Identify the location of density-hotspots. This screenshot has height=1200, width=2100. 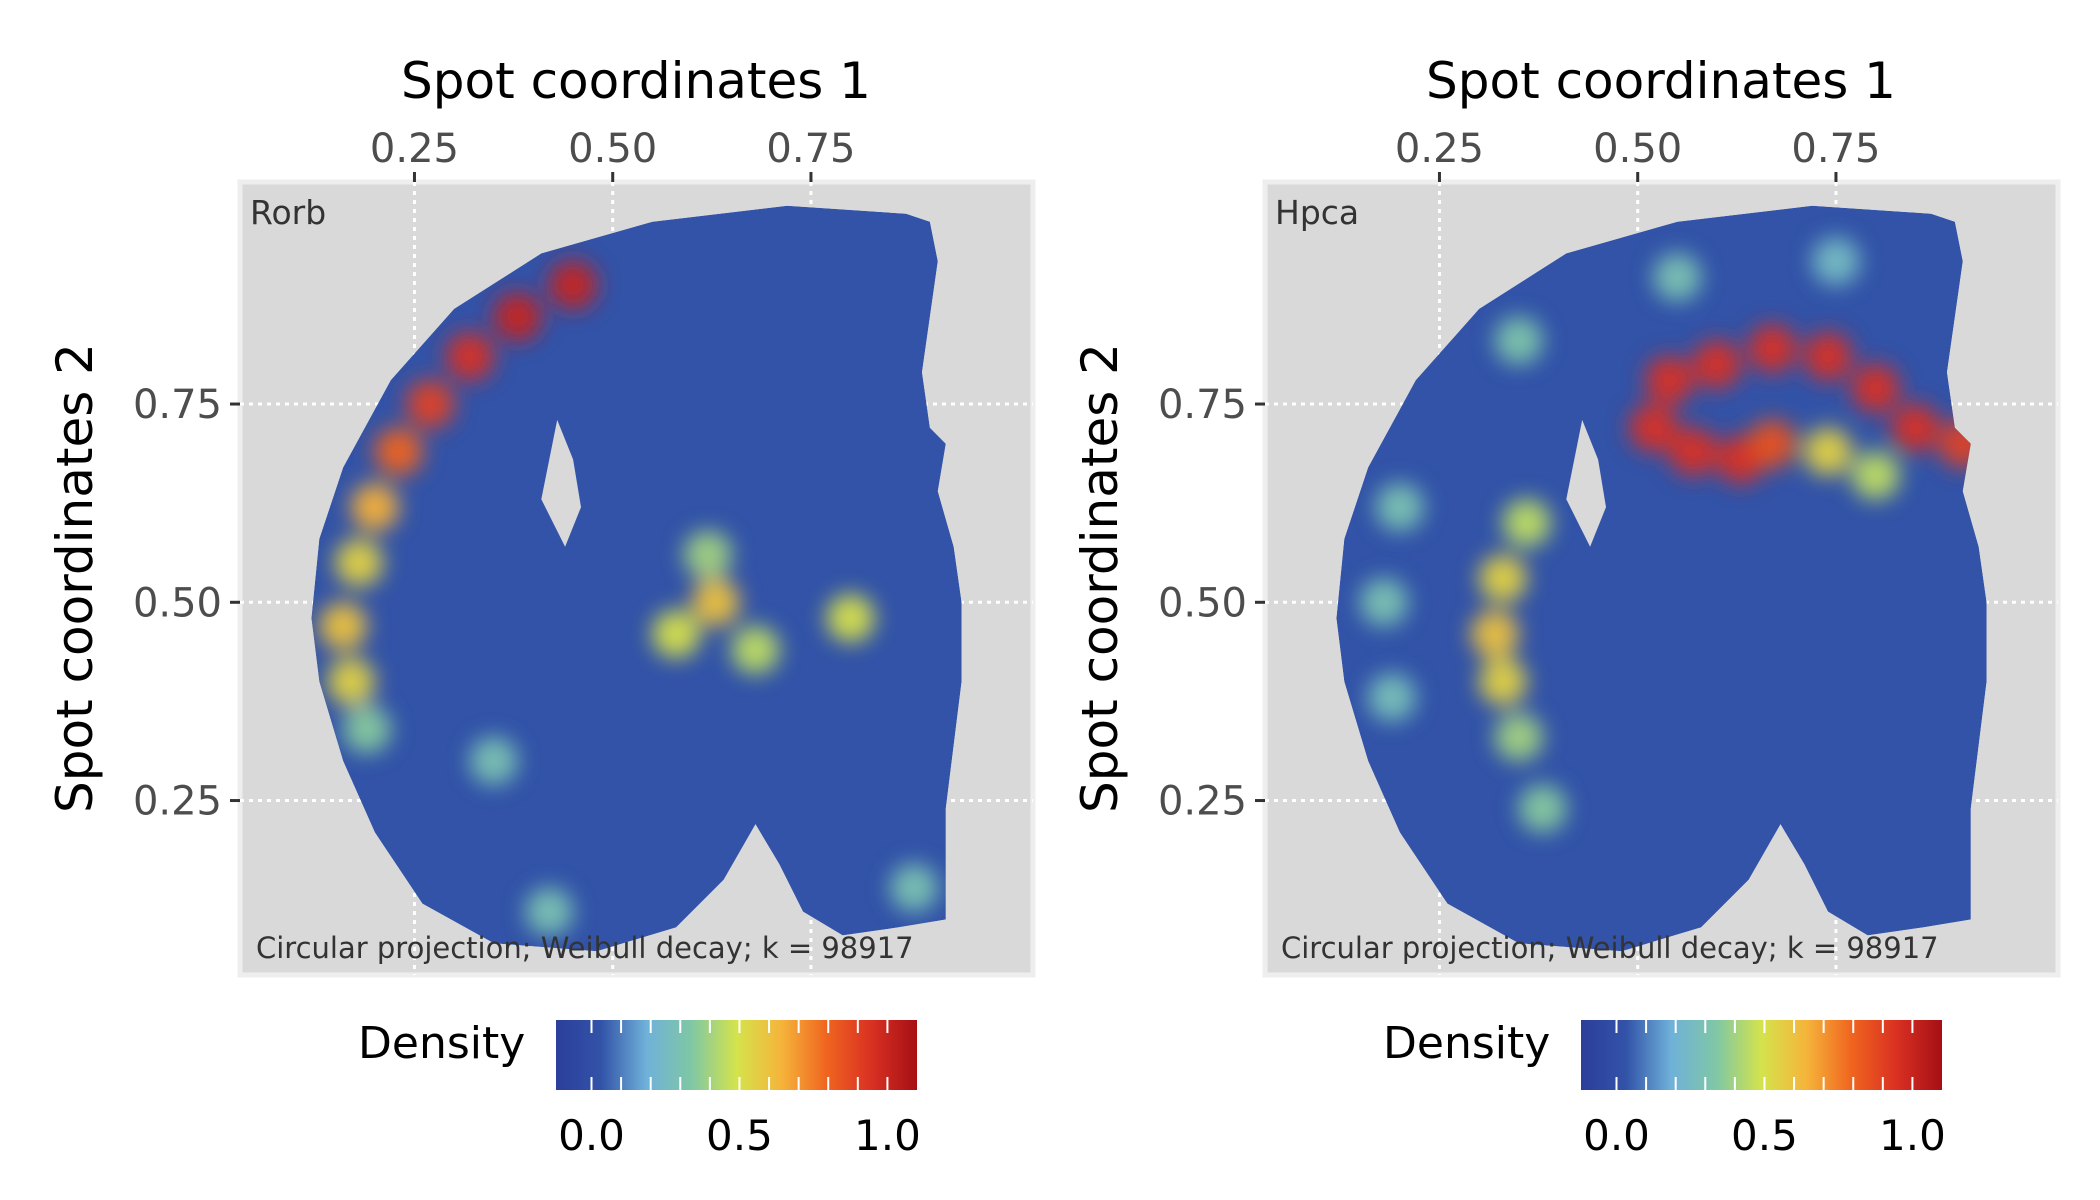
(1673, 535).